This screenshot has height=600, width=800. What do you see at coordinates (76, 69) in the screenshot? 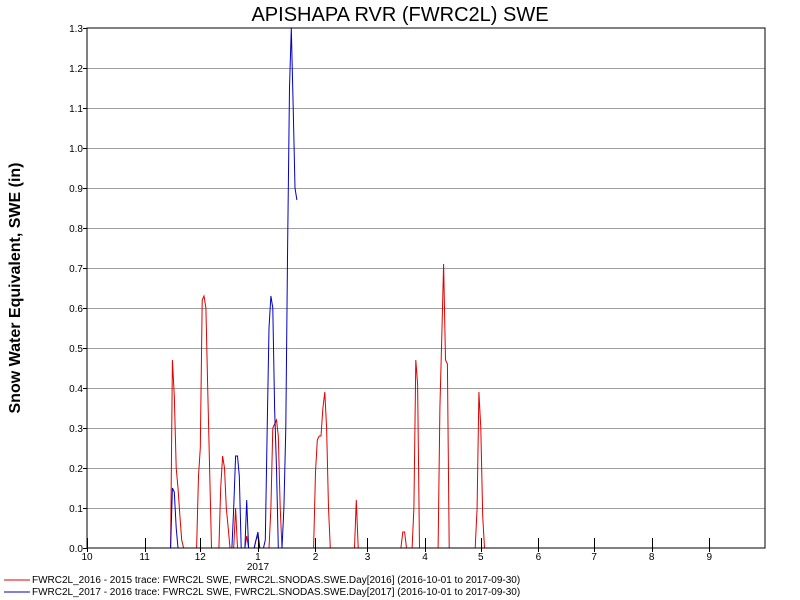
I see `y-tick-label: 1.2` at bounding box center [76, 69].